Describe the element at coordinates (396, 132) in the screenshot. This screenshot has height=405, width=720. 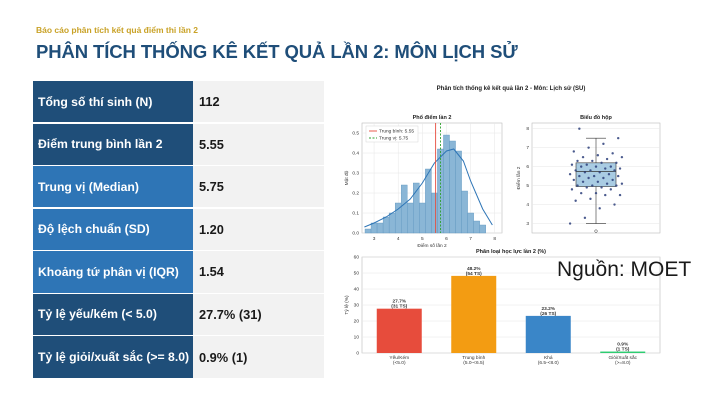
I see `legend-mean-label: Trung bình: 5.55` at that location.